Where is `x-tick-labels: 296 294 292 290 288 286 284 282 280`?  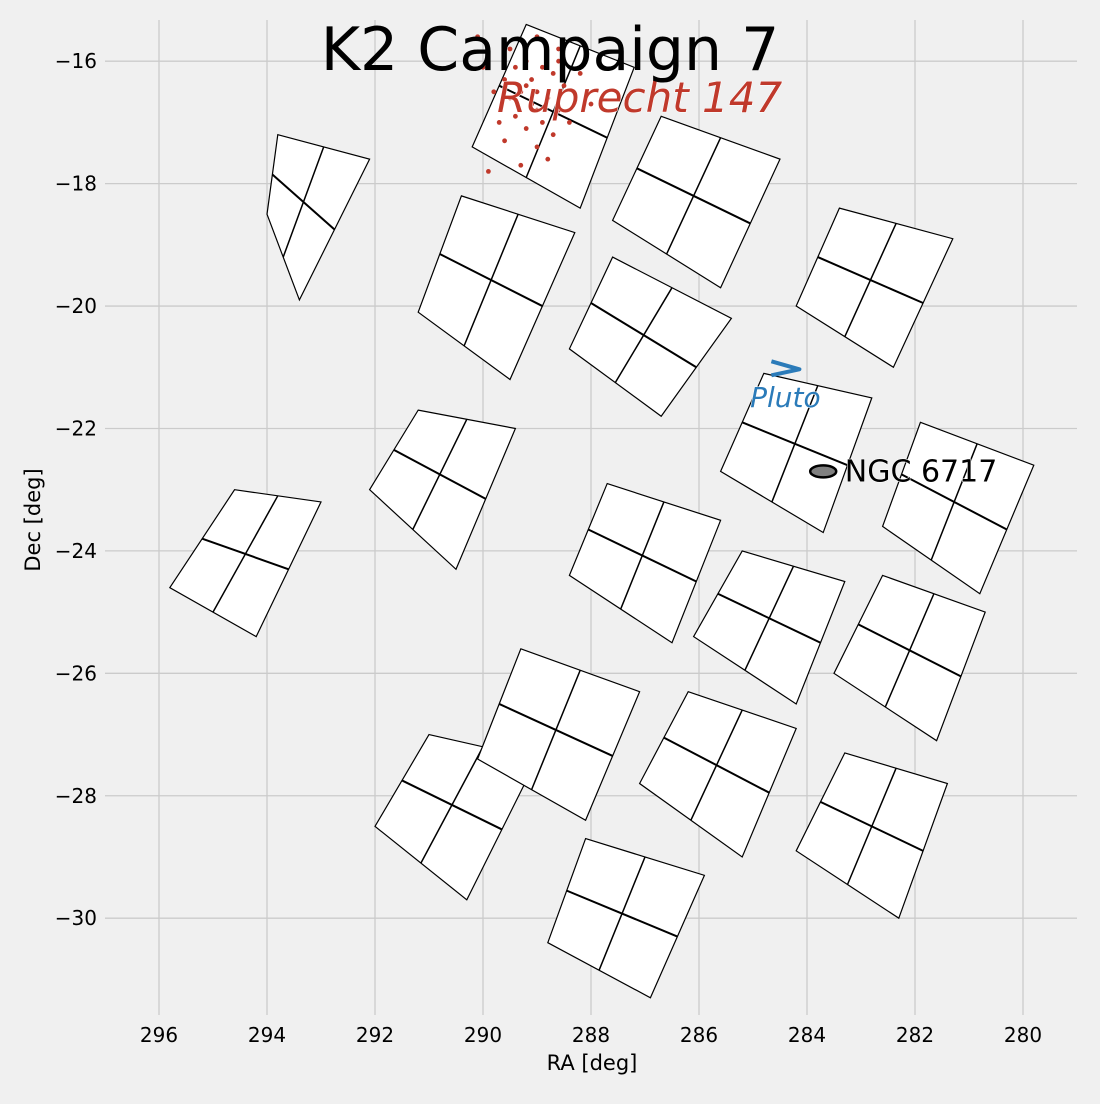
x-tick-labels: 296 294 292 290 288 286 284 282 280 is located at coordinates (591, 1035).